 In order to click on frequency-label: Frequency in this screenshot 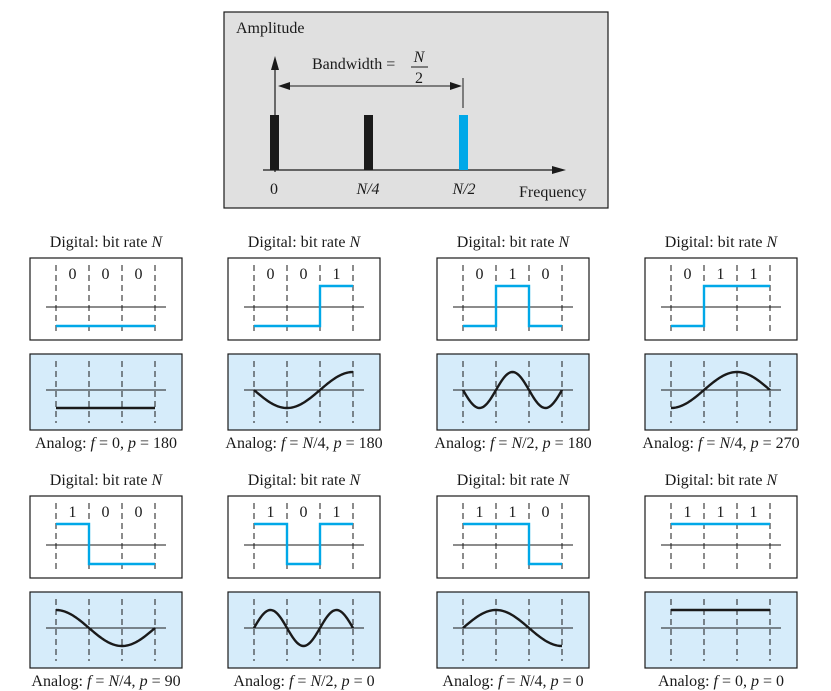, I will do `click(553, 192)`.